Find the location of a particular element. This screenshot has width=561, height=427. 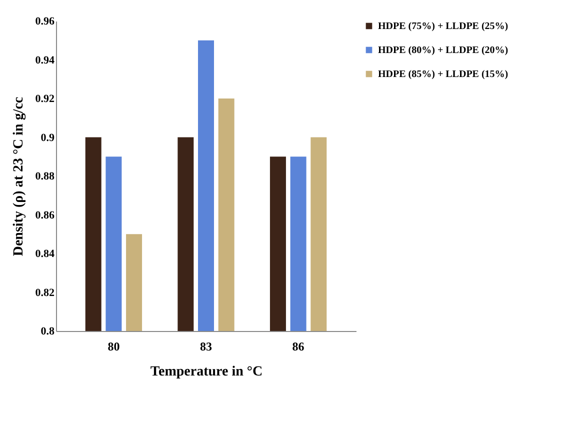

x-axis-title: Temperature in °C is located at coordinates (206, 372).